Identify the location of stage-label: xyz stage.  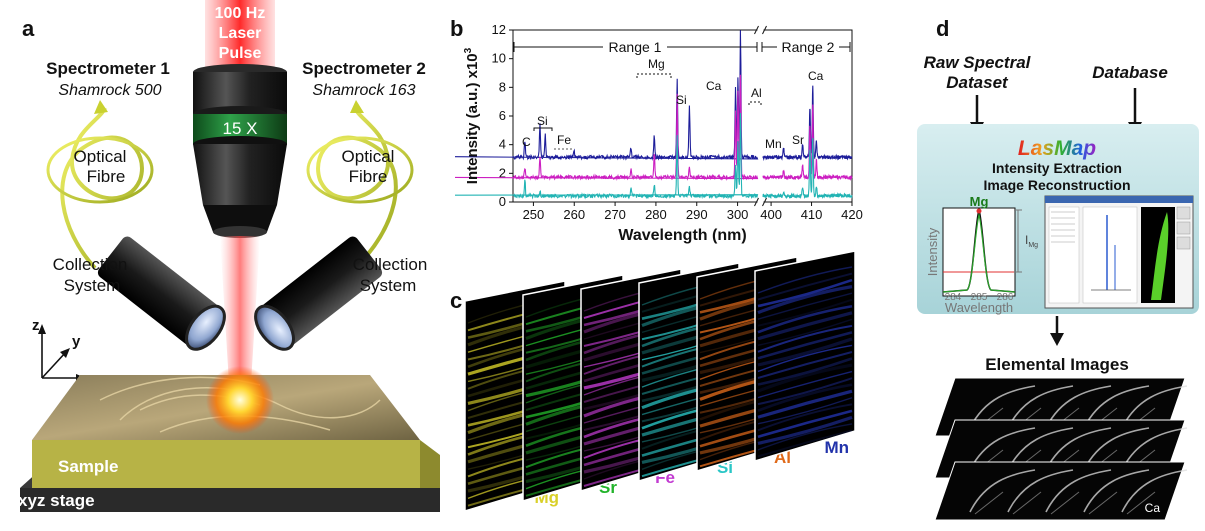
(56, 500).